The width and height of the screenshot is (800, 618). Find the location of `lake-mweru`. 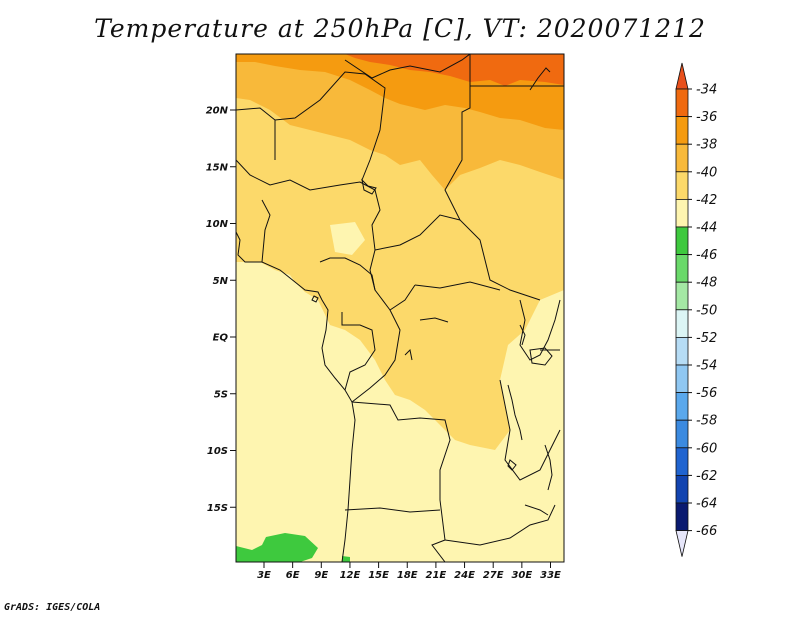

lake-mweru is located at coordinates (512, 465).